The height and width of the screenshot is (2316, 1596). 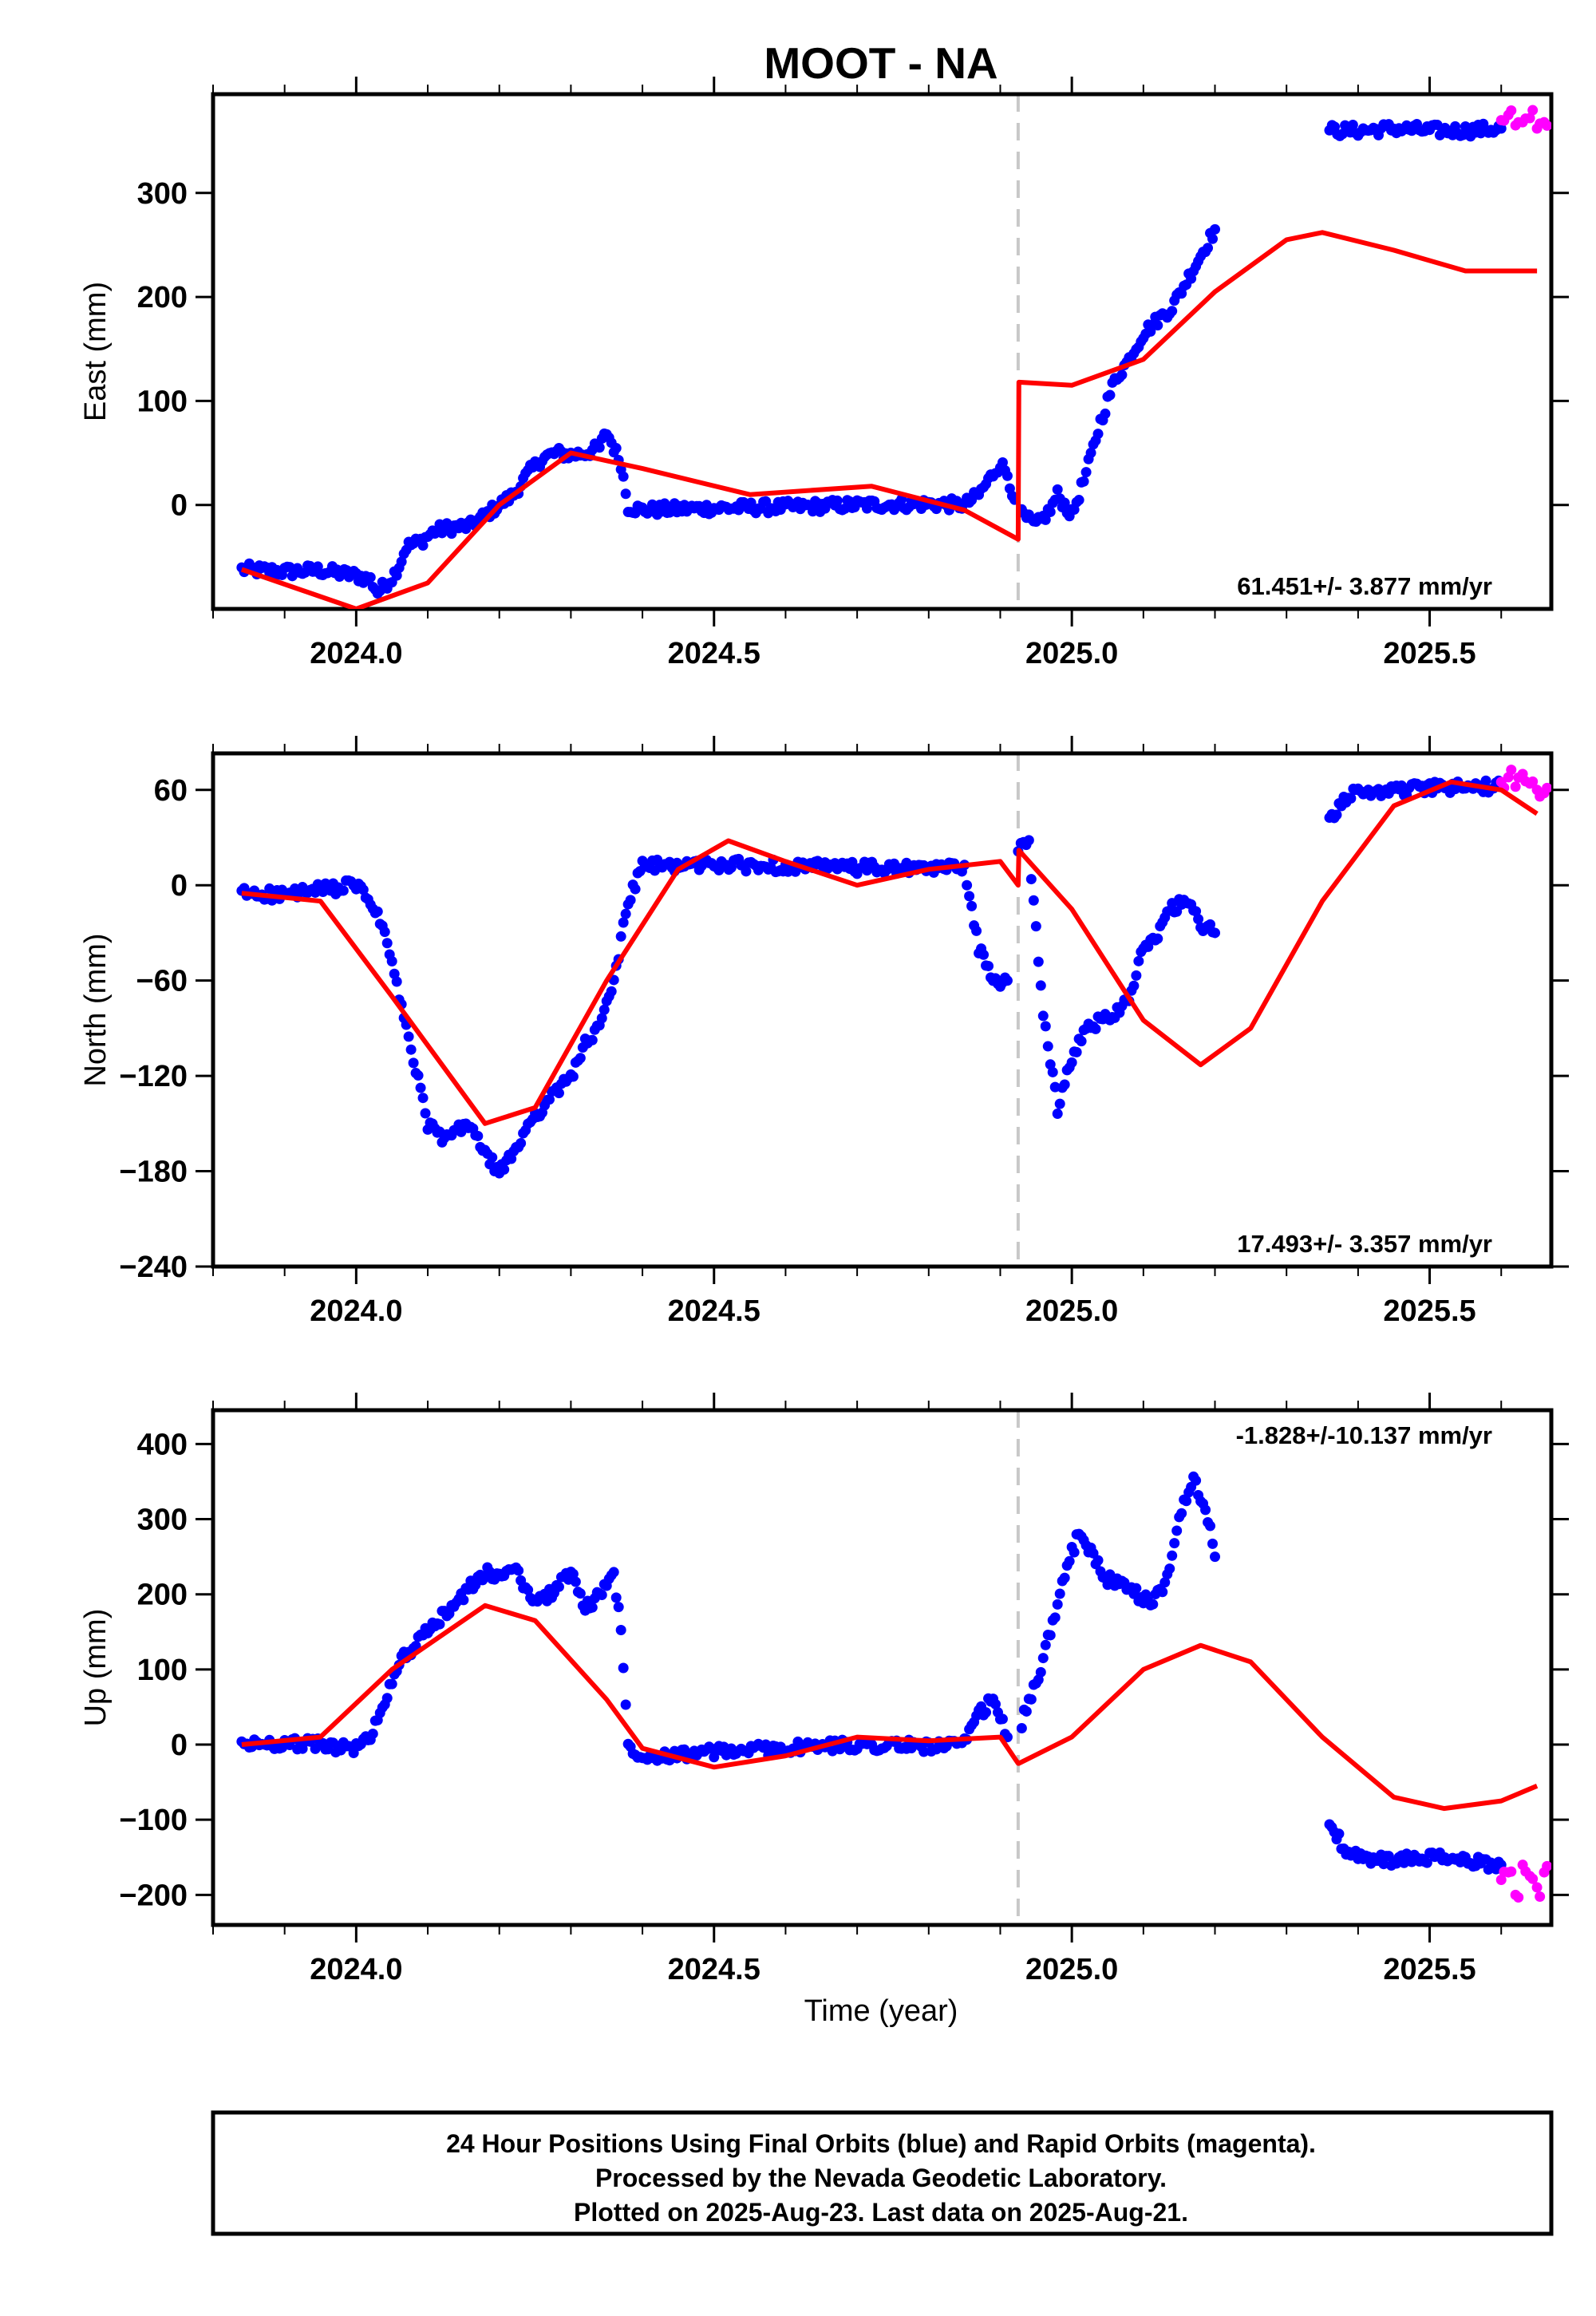 What do you see at coordinates (1364, 586) in the screenshot?
I see `east-rate-label: 61.451+/- 3.877 mm/yr` at bounding box center [1364, 586].